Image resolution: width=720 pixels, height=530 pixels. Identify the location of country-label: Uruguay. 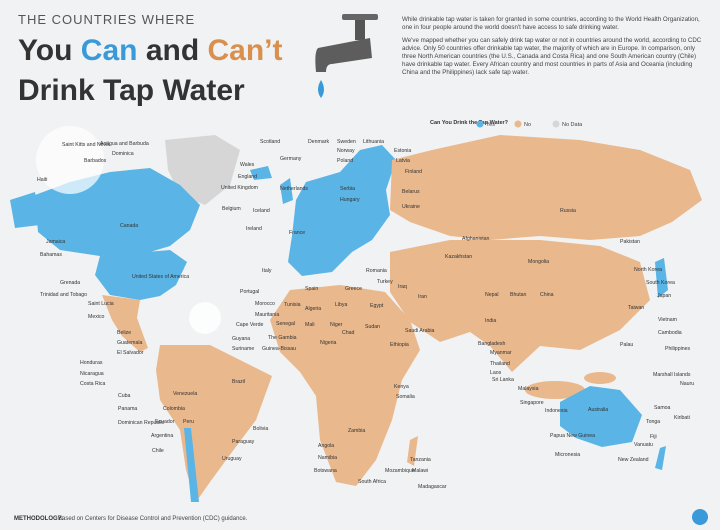
(232, 459).